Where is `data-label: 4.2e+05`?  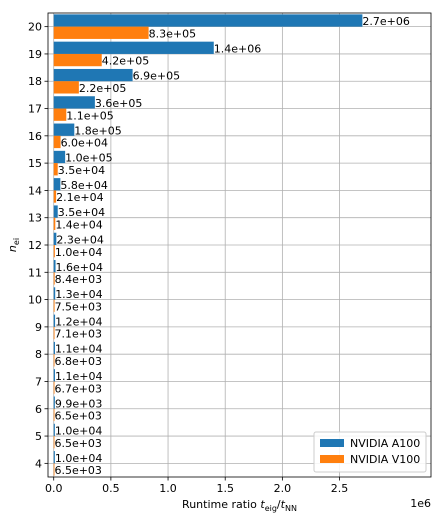
data-label: 4.2e+05 is located at coordinates (125, 61).